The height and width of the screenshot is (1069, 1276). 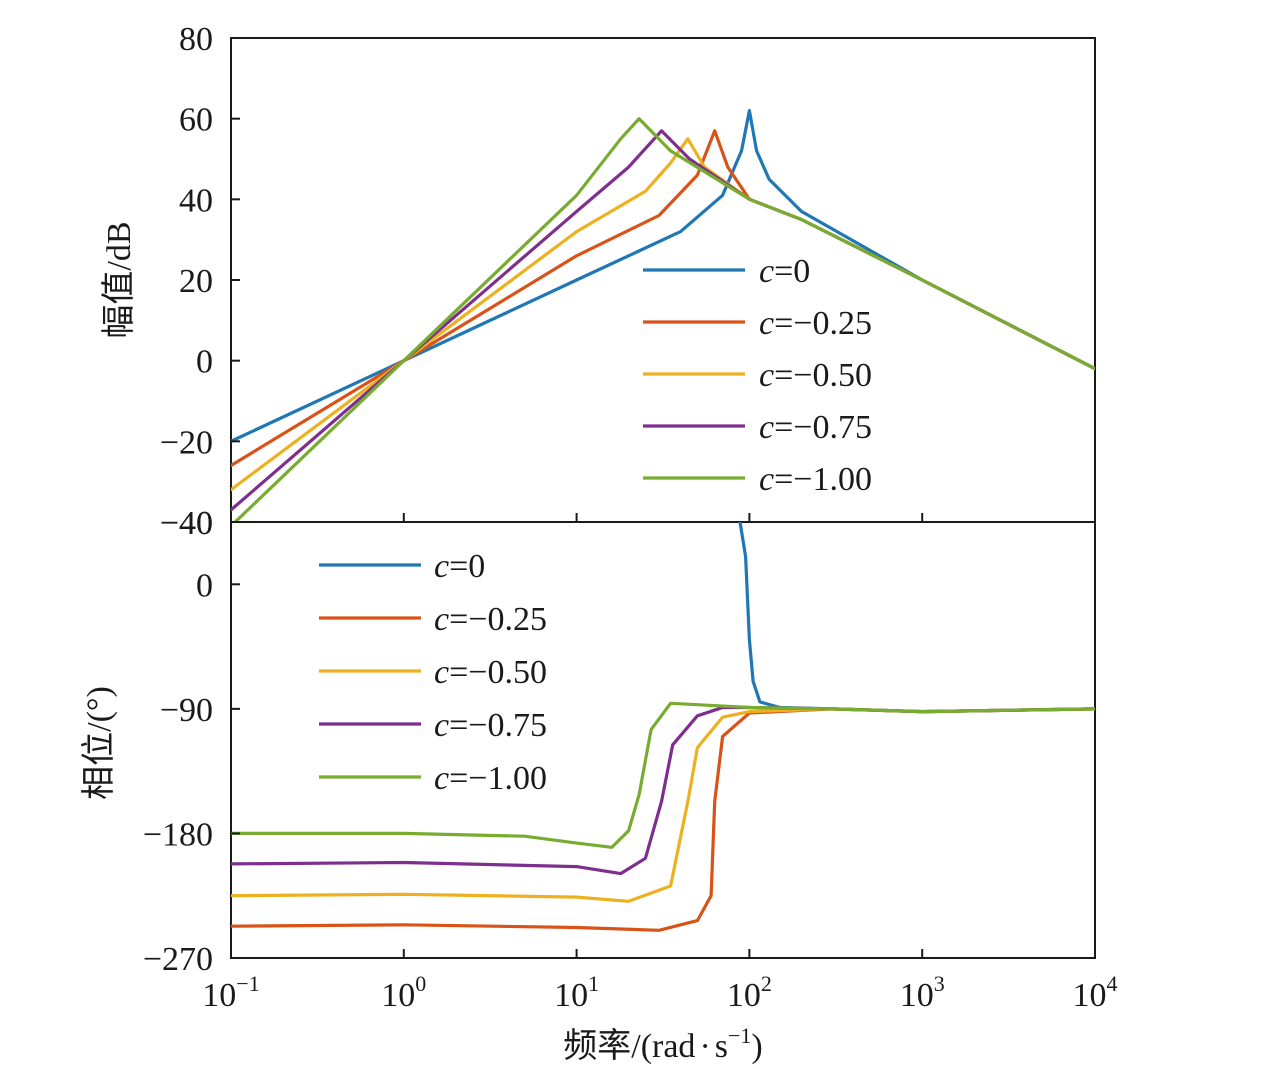 I want to click on x-axis-label-s: s, so click(x=721, y=1046).